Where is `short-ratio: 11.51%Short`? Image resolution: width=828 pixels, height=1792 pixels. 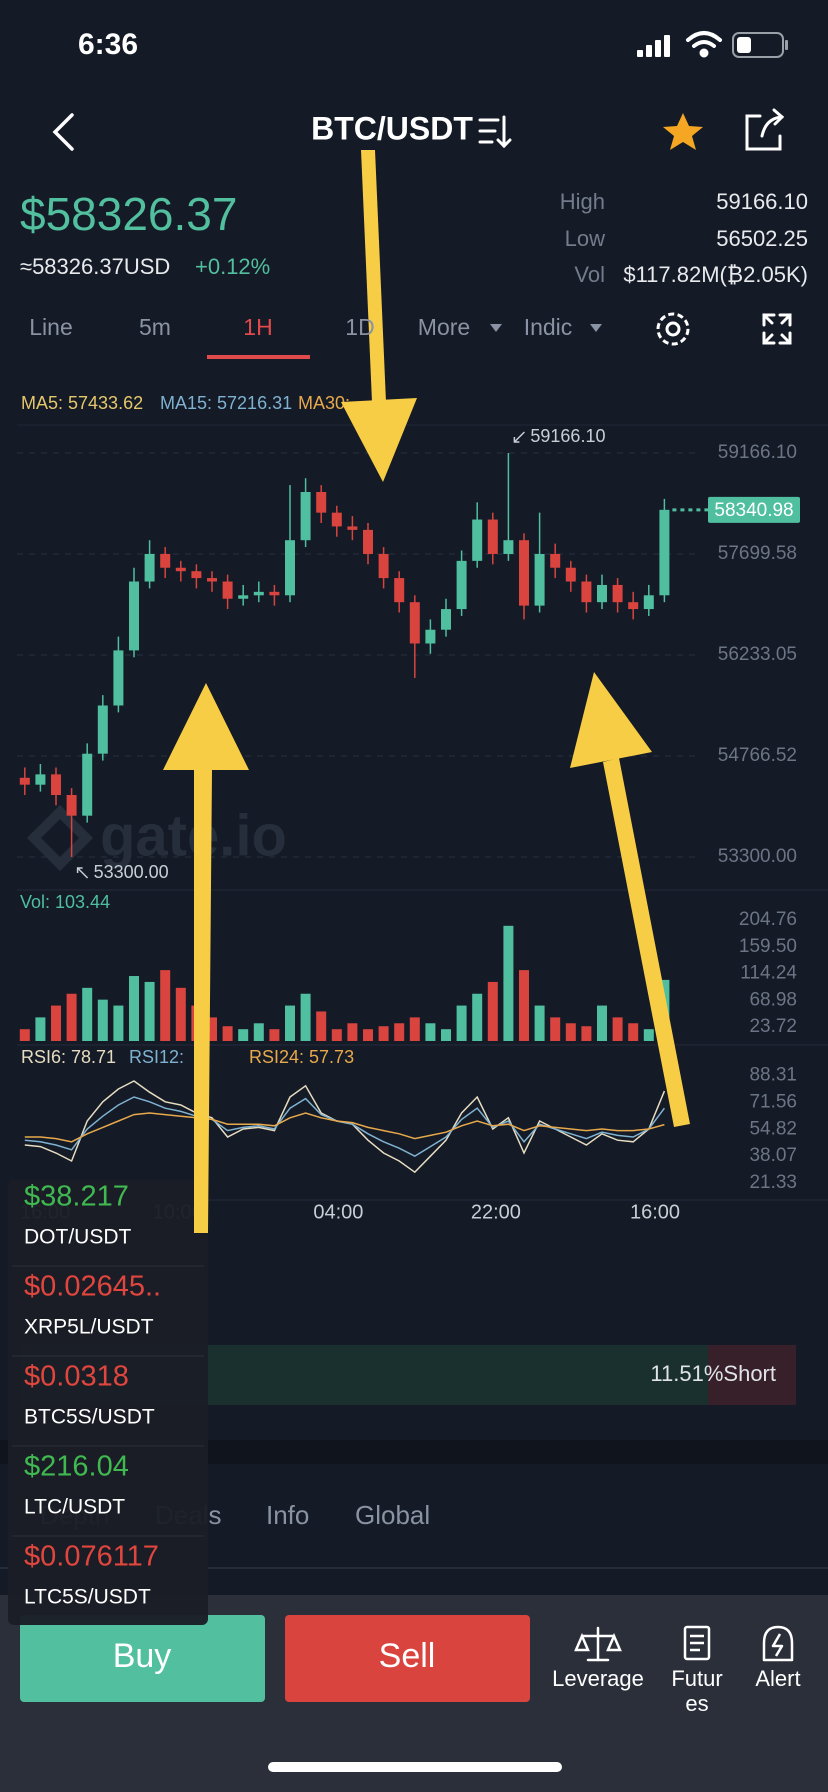
short-ratio: 11.51%Short is located at coordinates (713, 1373).